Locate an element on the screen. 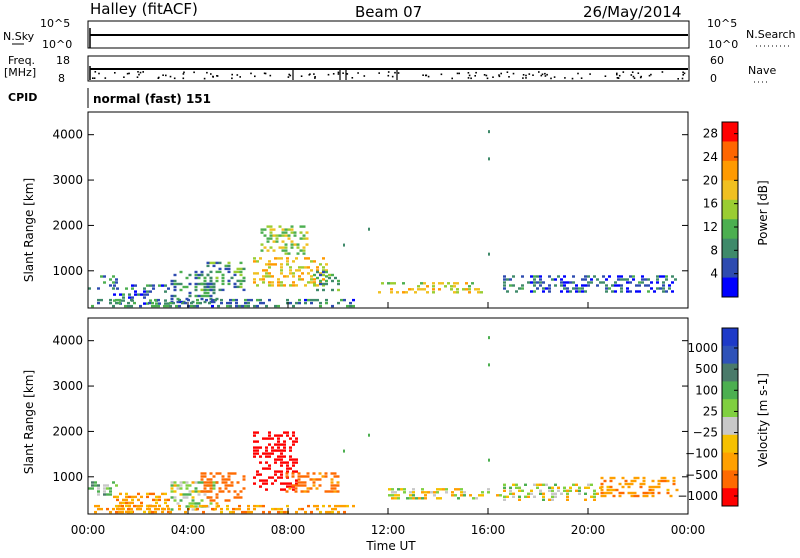 The height and width of the screenshot is (558, 800). x-tick-label: 16:00 is located at coordinates (488, 530).